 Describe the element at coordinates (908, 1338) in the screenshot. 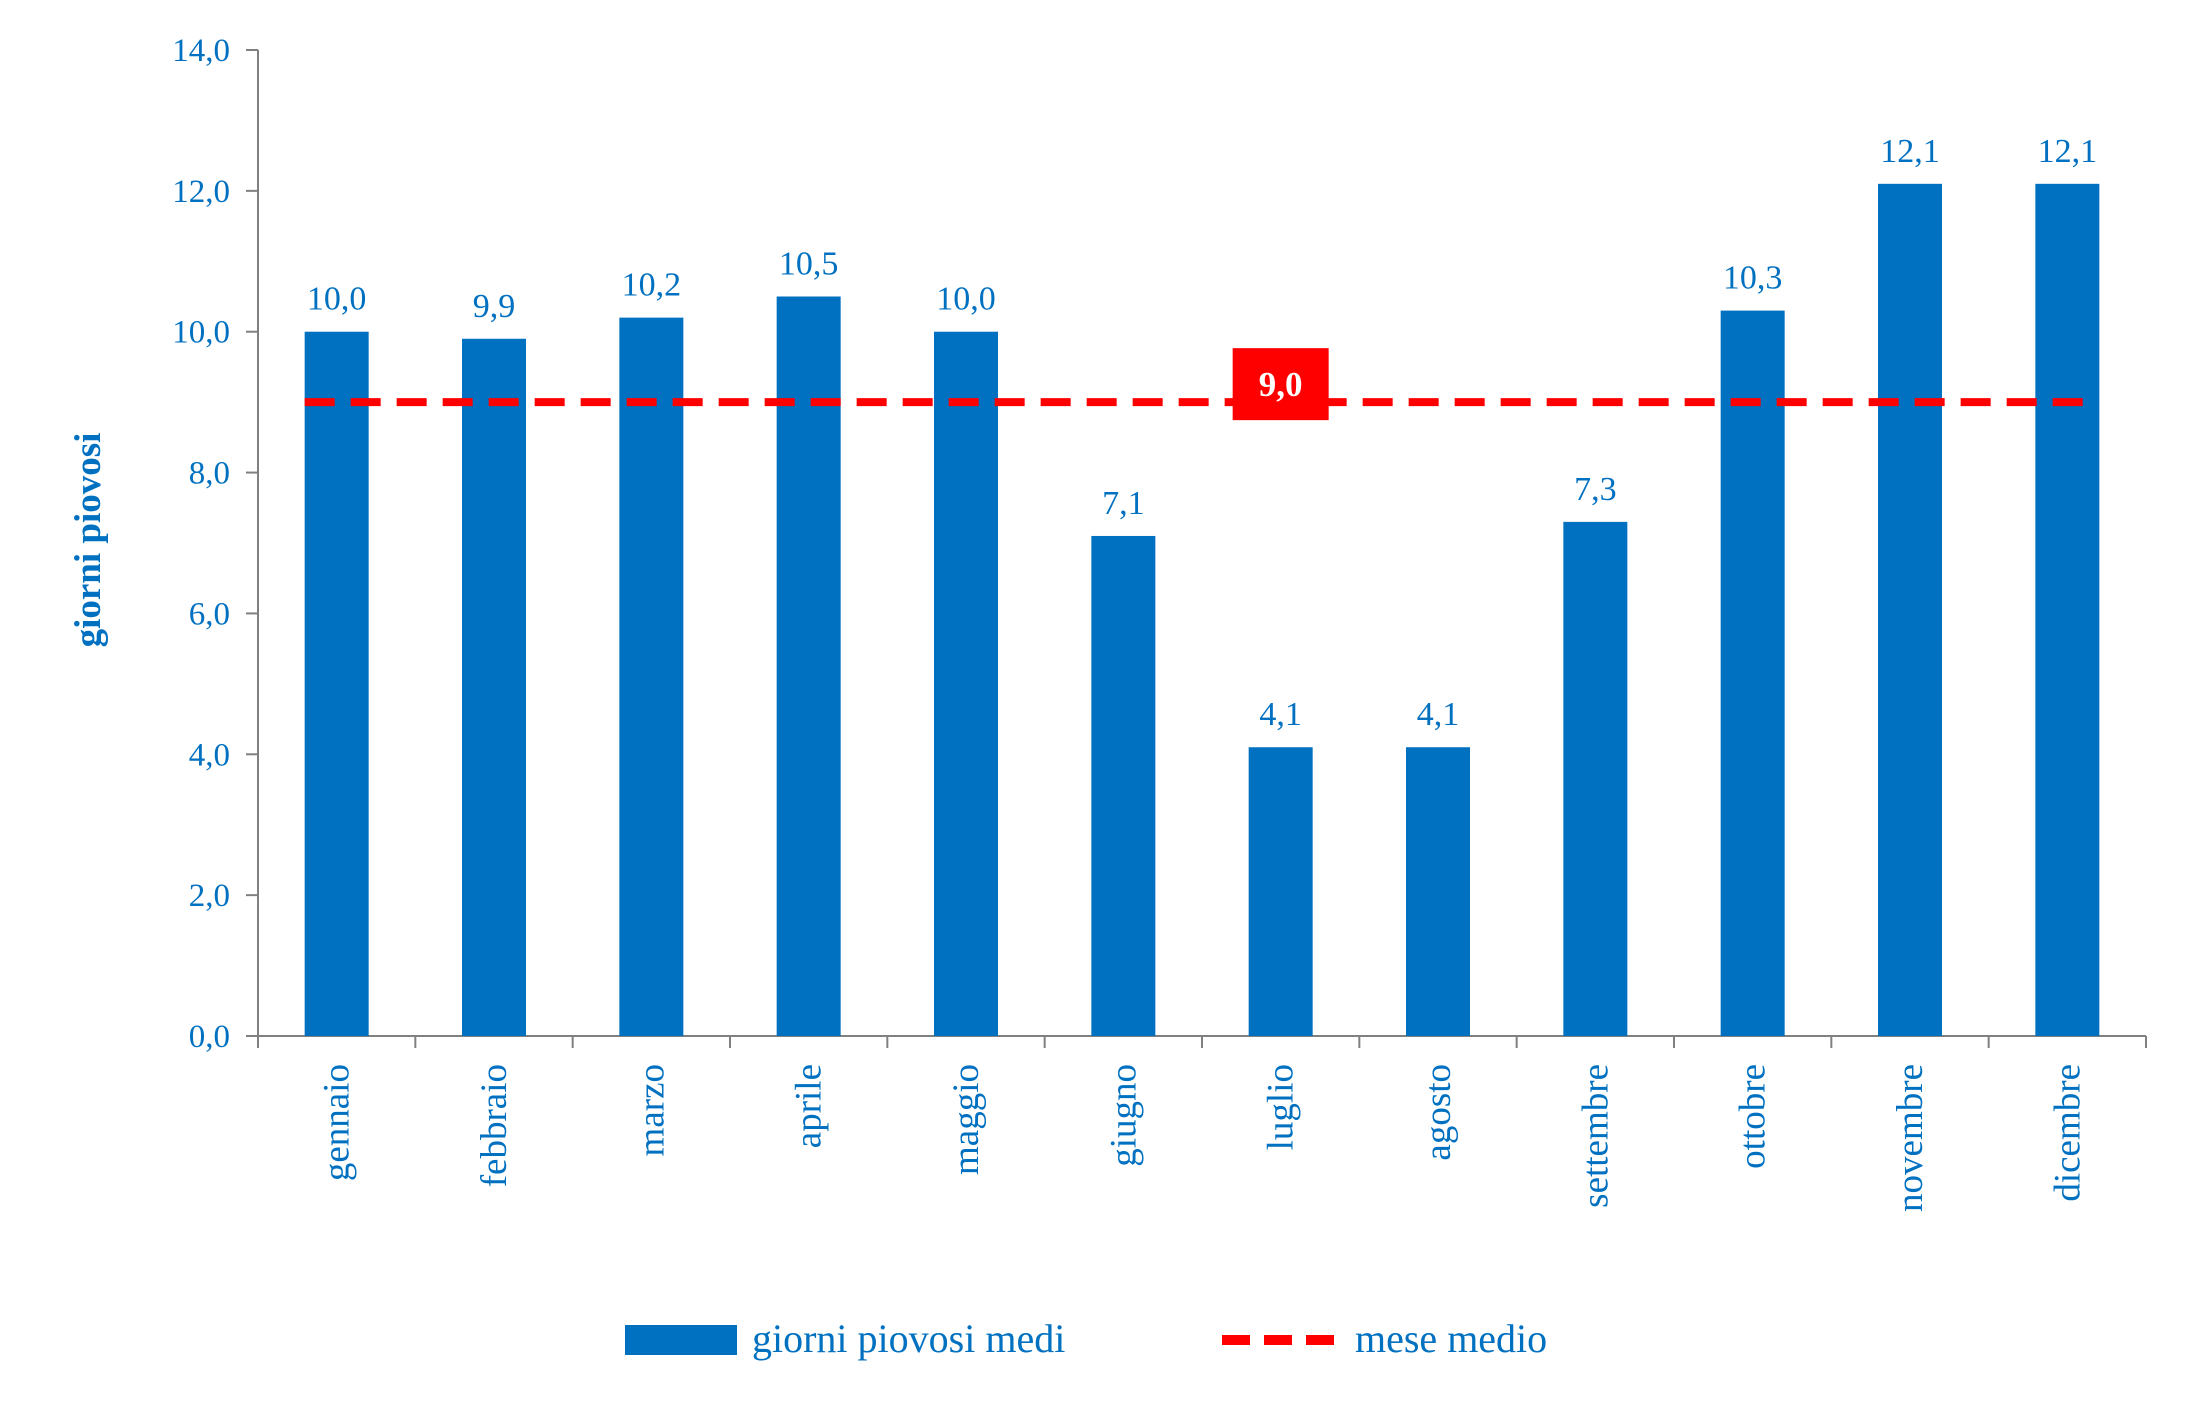

I see `legend-label-bars: giorni piovosi medi` at that location.